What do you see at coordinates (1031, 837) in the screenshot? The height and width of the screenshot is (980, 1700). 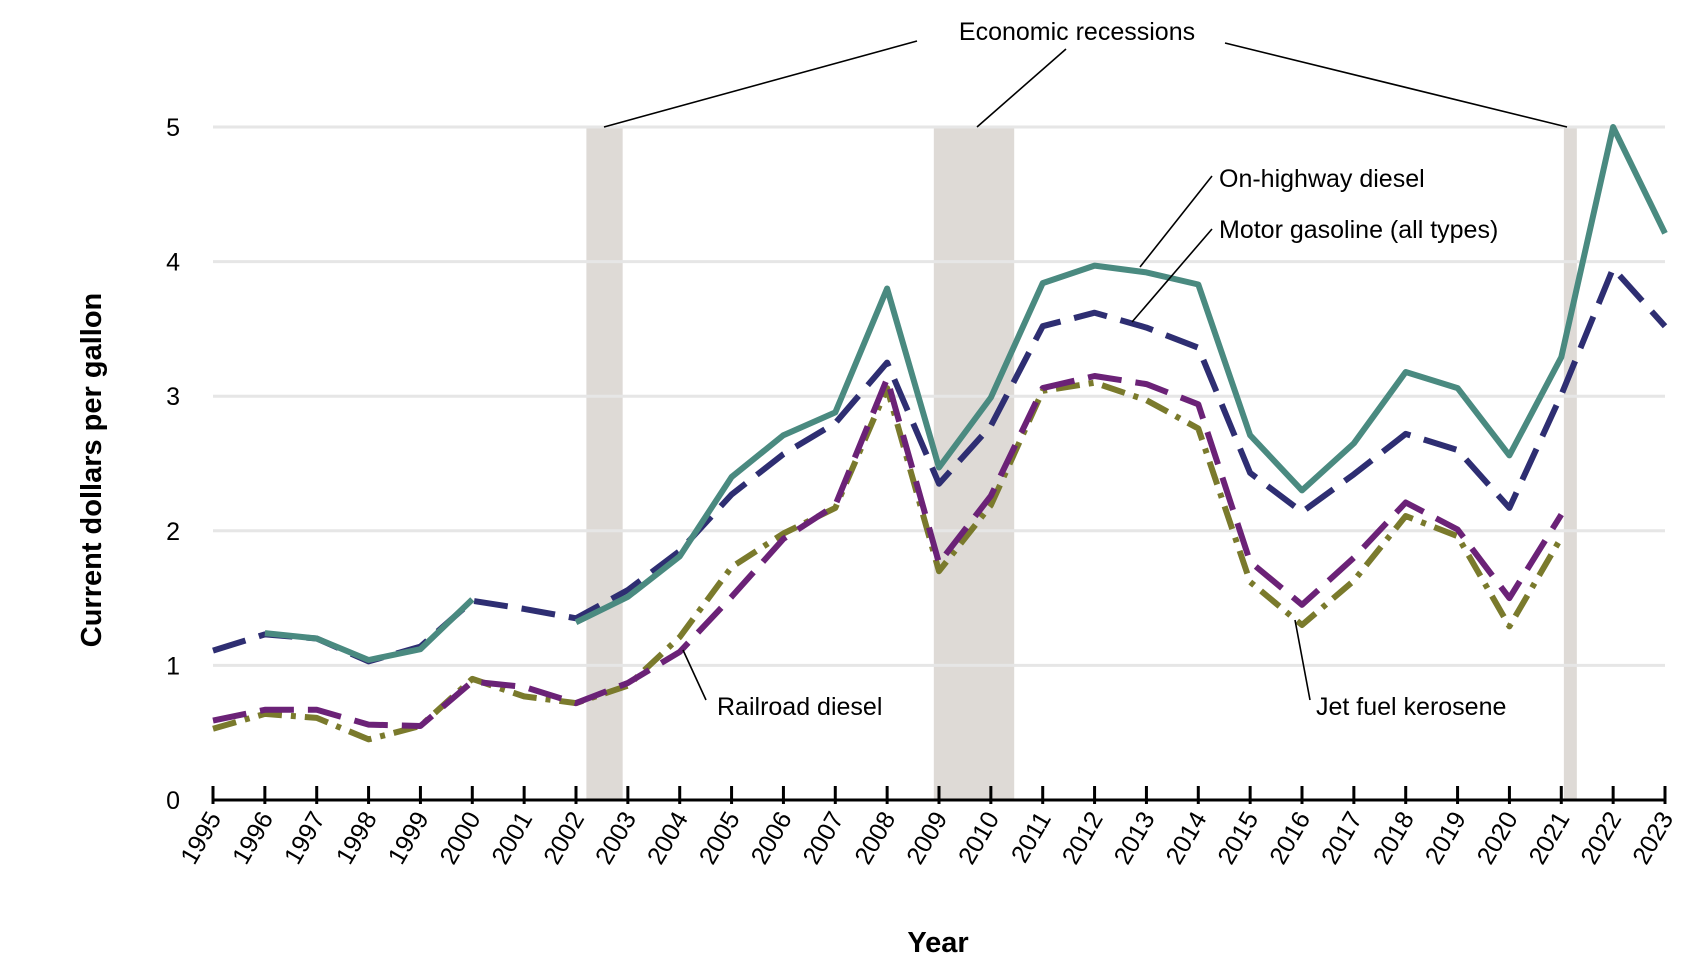 I see `x-tick-label-2011: 2011` at bounding box center [1031, 837].